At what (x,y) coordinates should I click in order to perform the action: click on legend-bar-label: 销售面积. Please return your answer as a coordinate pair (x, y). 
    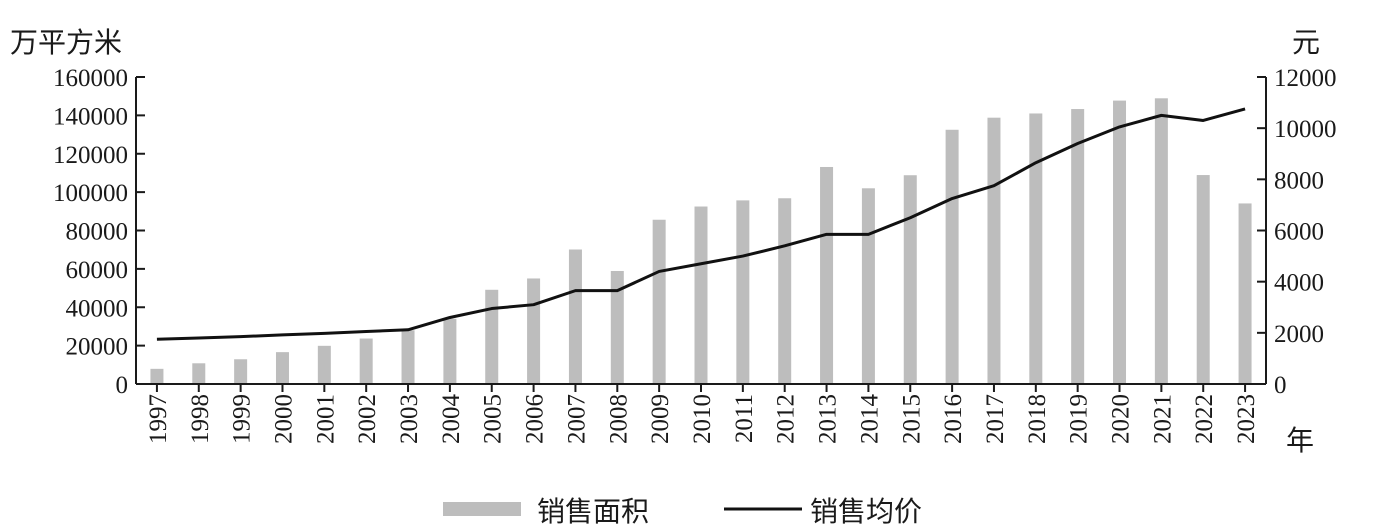
    Looking at the image, I should click on (593, 511).